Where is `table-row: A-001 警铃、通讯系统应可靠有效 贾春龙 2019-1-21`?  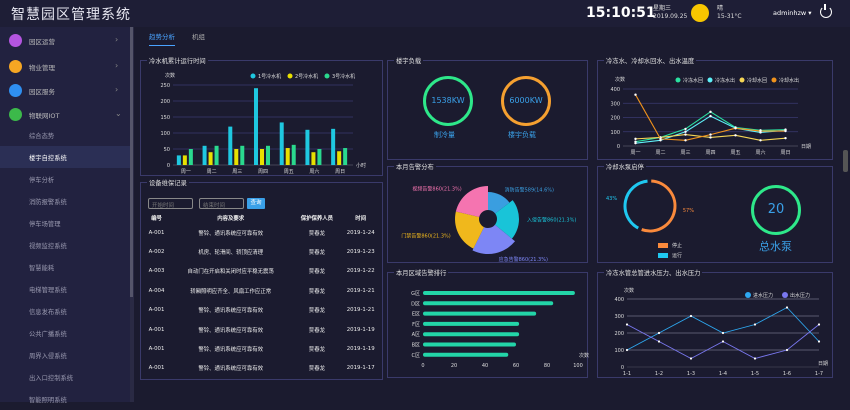 table-row: A-001 警铃、通讯系统应可靠有效 贾春龙 2019-1-21 is located at coordinates (263, 310).